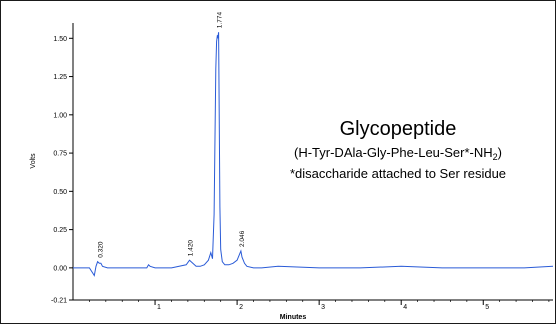  What do you see at coordinates (60, 230) in the screenshot?
I see `y-tick-label: 0.25` at bounding box center [60, 230].